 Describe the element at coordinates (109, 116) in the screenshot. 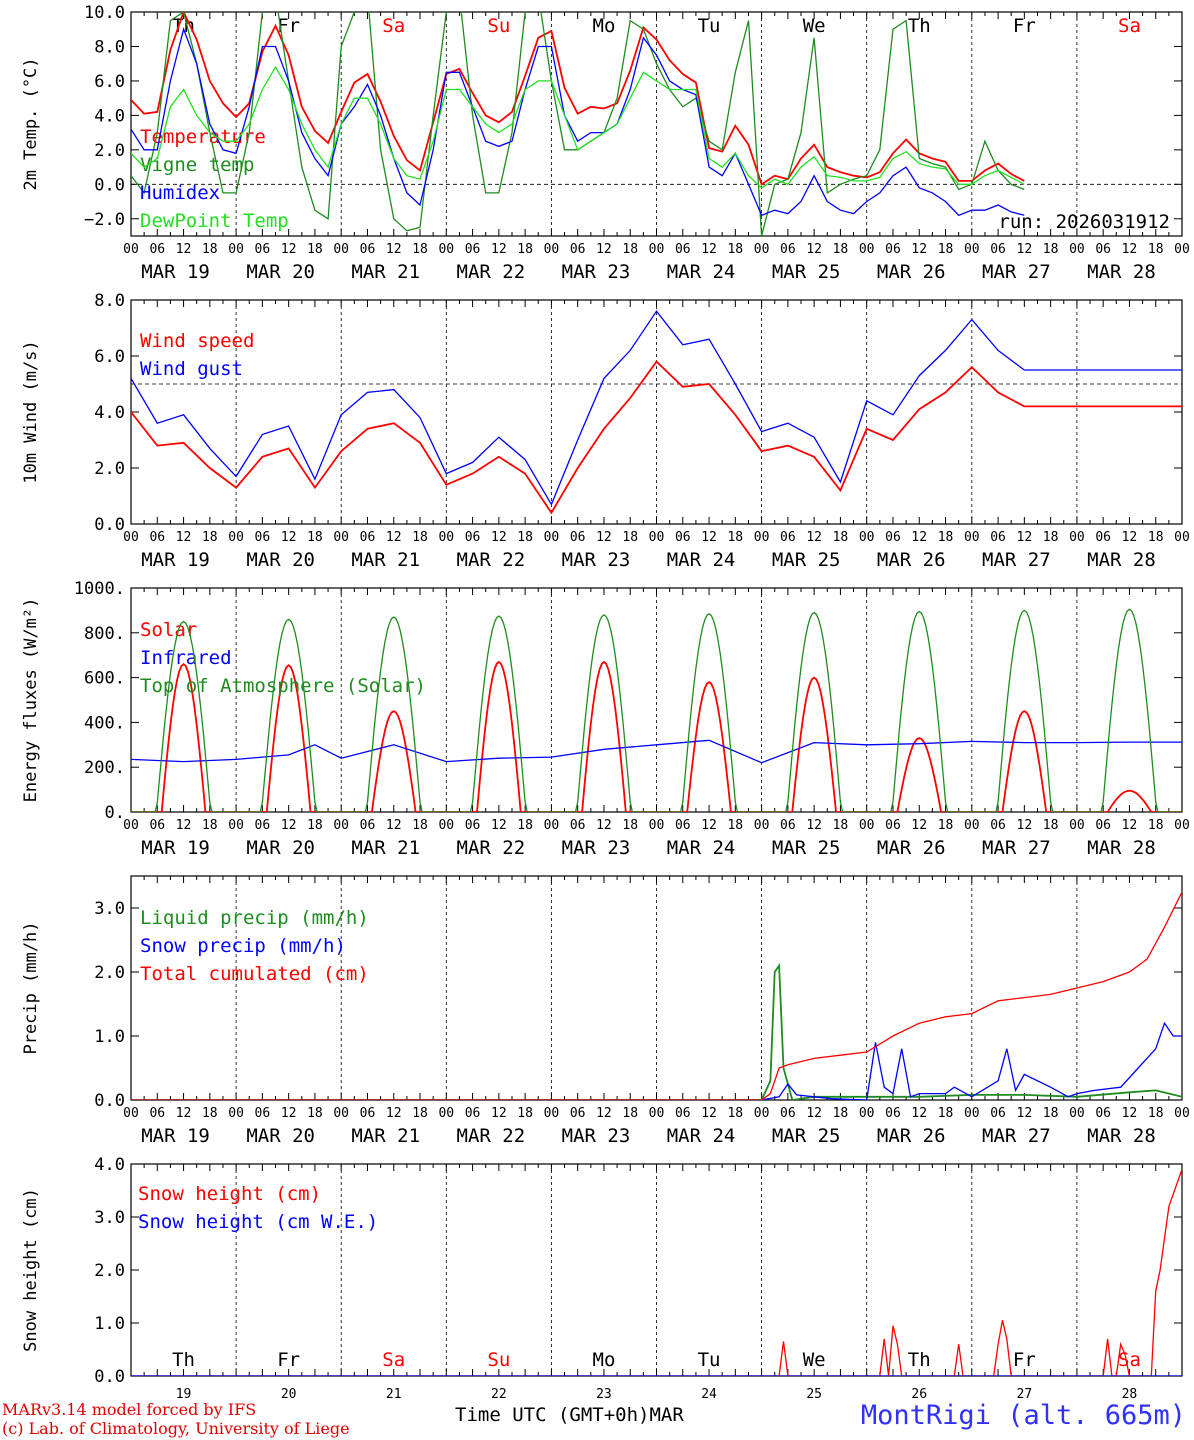

I see `y-tick-label: 4.0` at that location.